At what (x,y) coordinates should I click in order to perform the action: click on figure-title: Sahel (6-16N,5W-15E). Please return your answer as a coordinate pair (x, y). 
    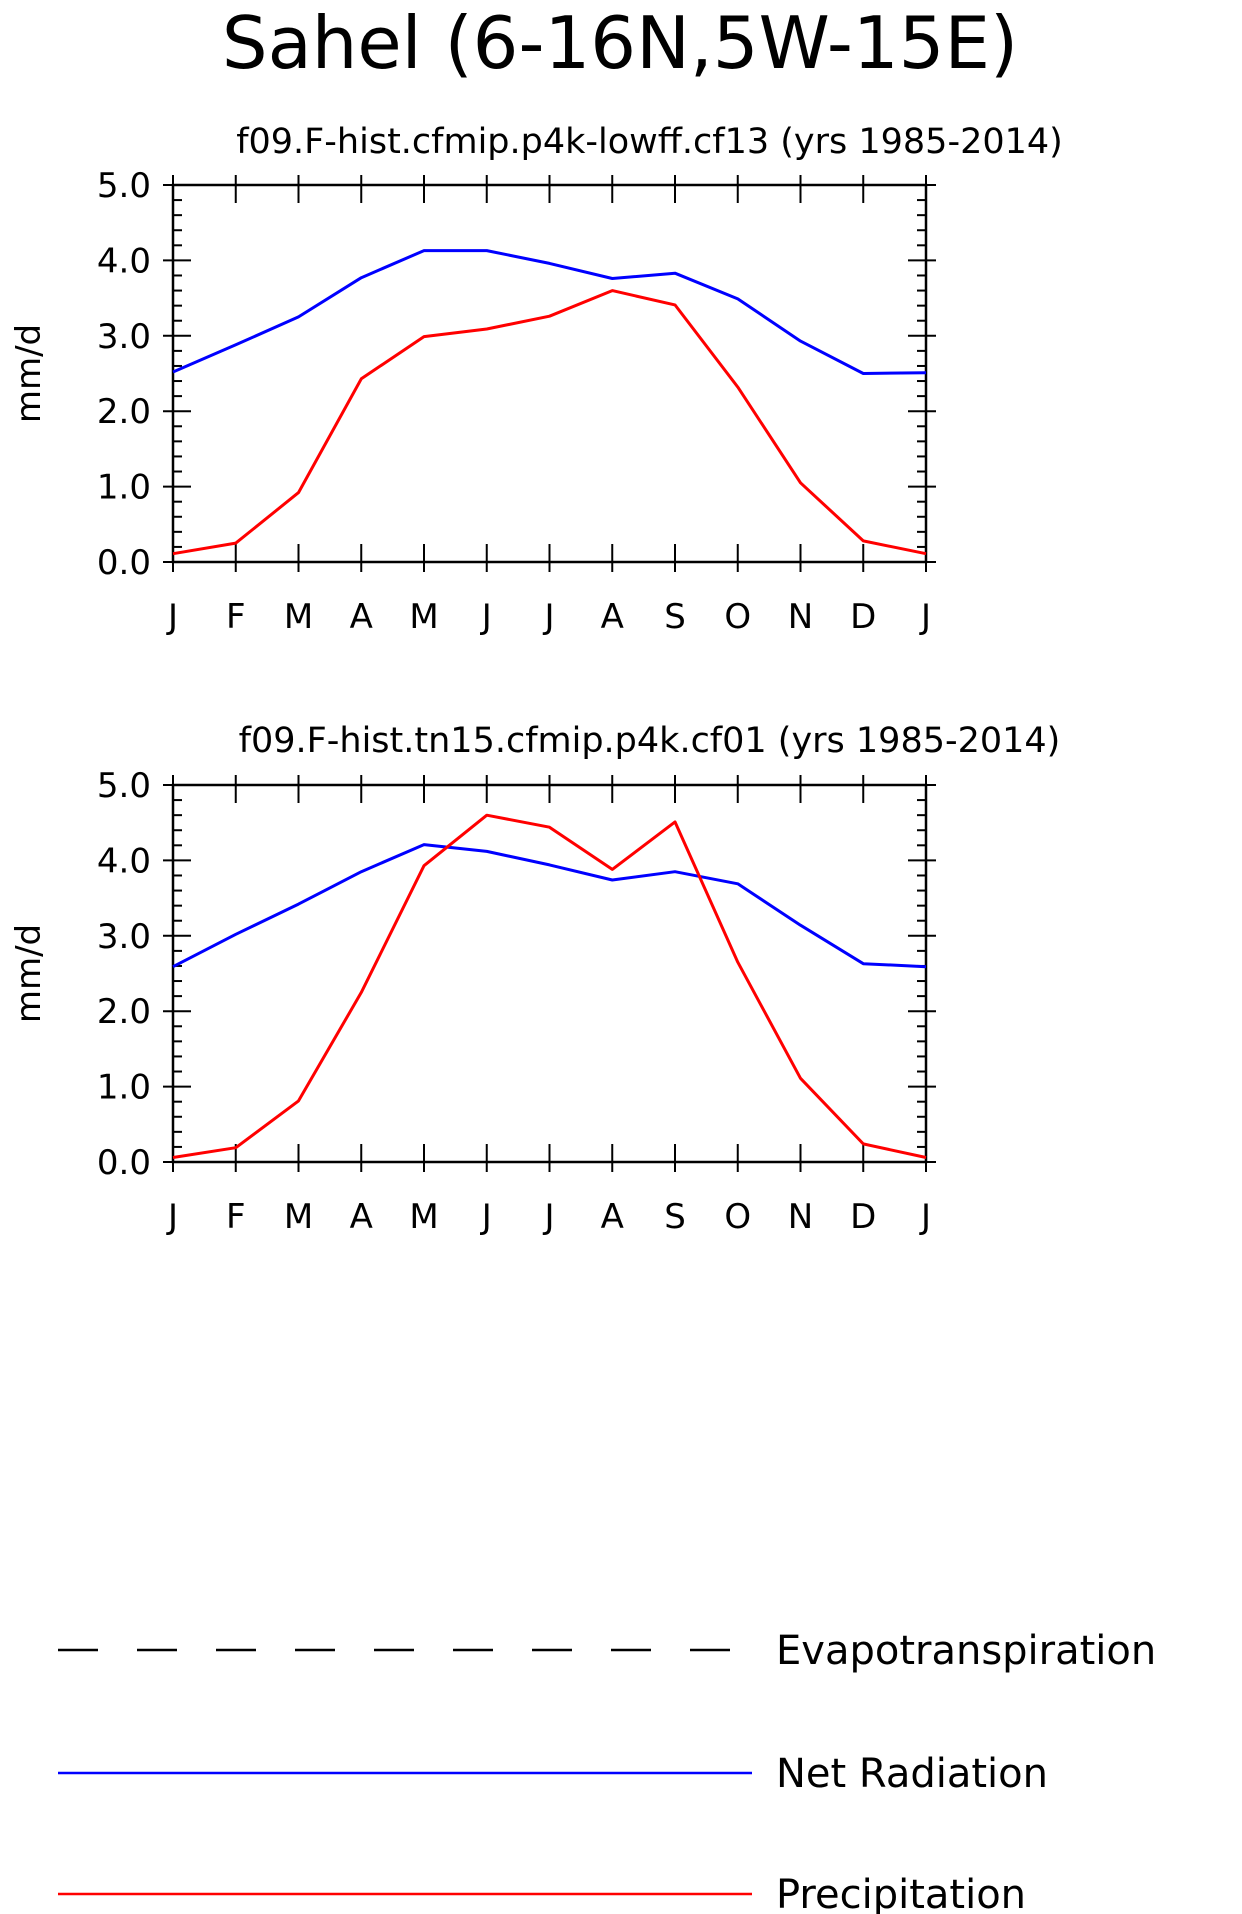
    Looking at the image, I should click on (620, 43).